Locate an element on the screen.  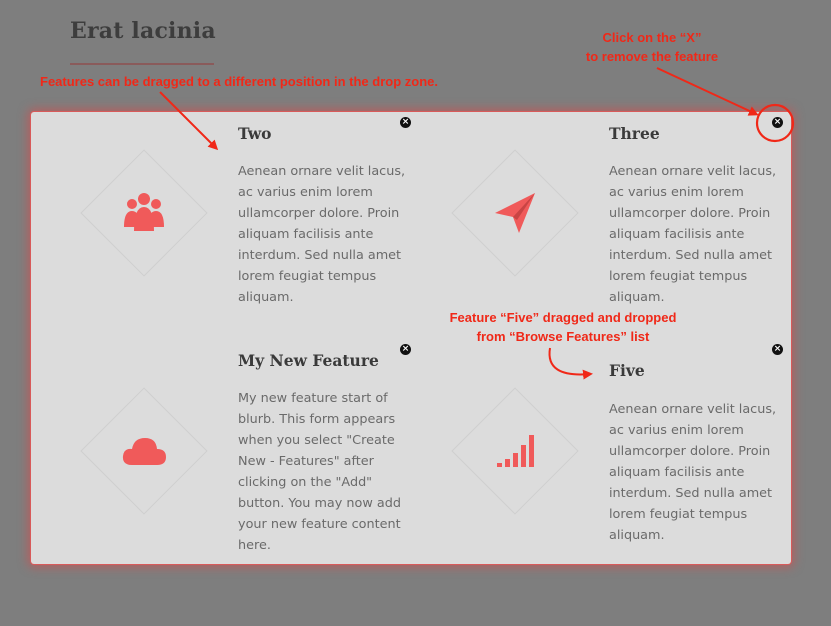
feature-title: Two is located at coordinates (255, 133).